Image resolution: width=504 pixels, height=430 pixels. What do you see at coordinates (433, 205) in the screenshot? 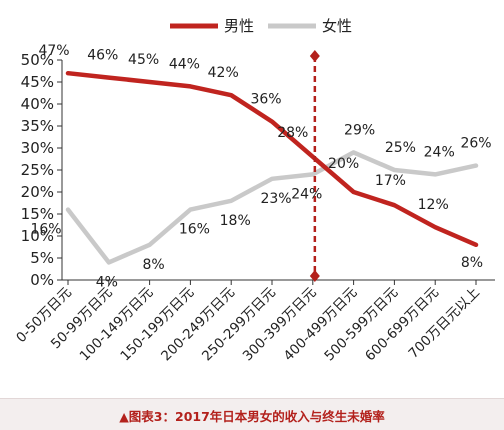
I see `male-data-label: 12%` at bounding box center [433, 205].